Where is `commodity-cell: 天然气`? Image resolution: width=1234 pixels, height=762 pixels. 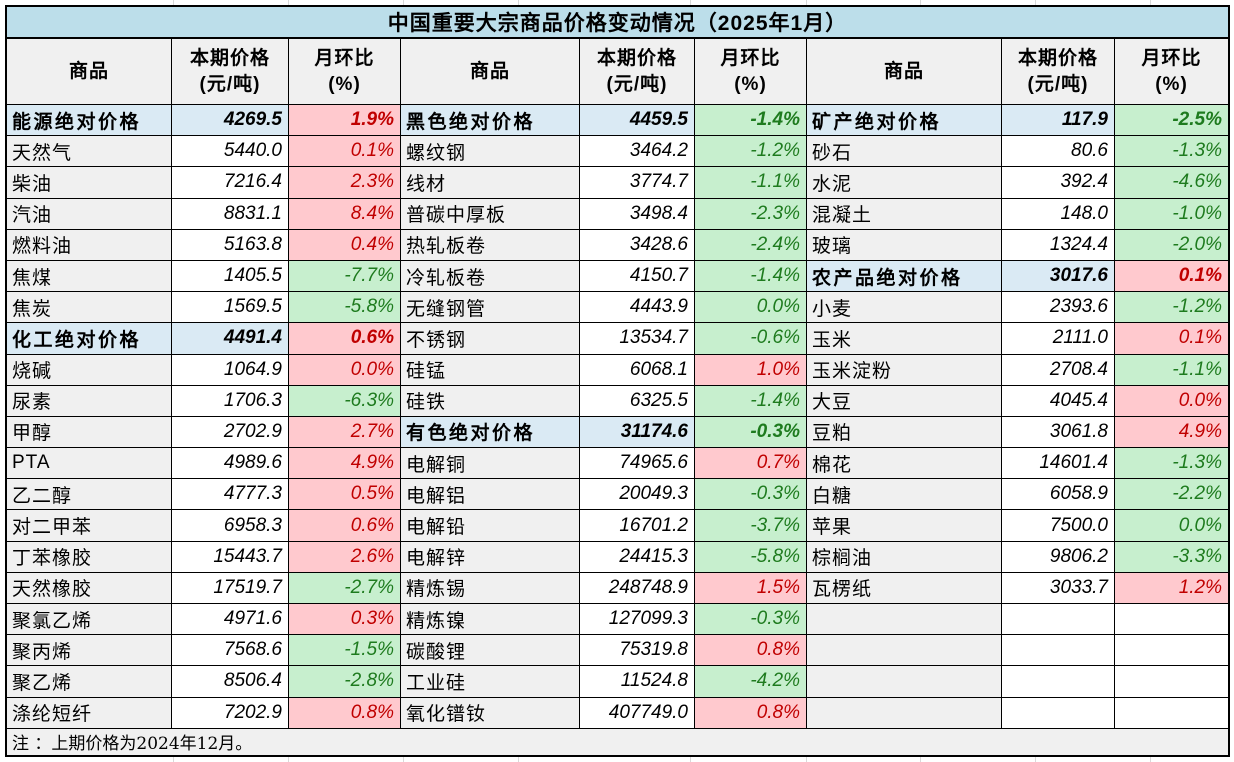
commodity-cell: 天然气 is located at coordinates (89, 152).